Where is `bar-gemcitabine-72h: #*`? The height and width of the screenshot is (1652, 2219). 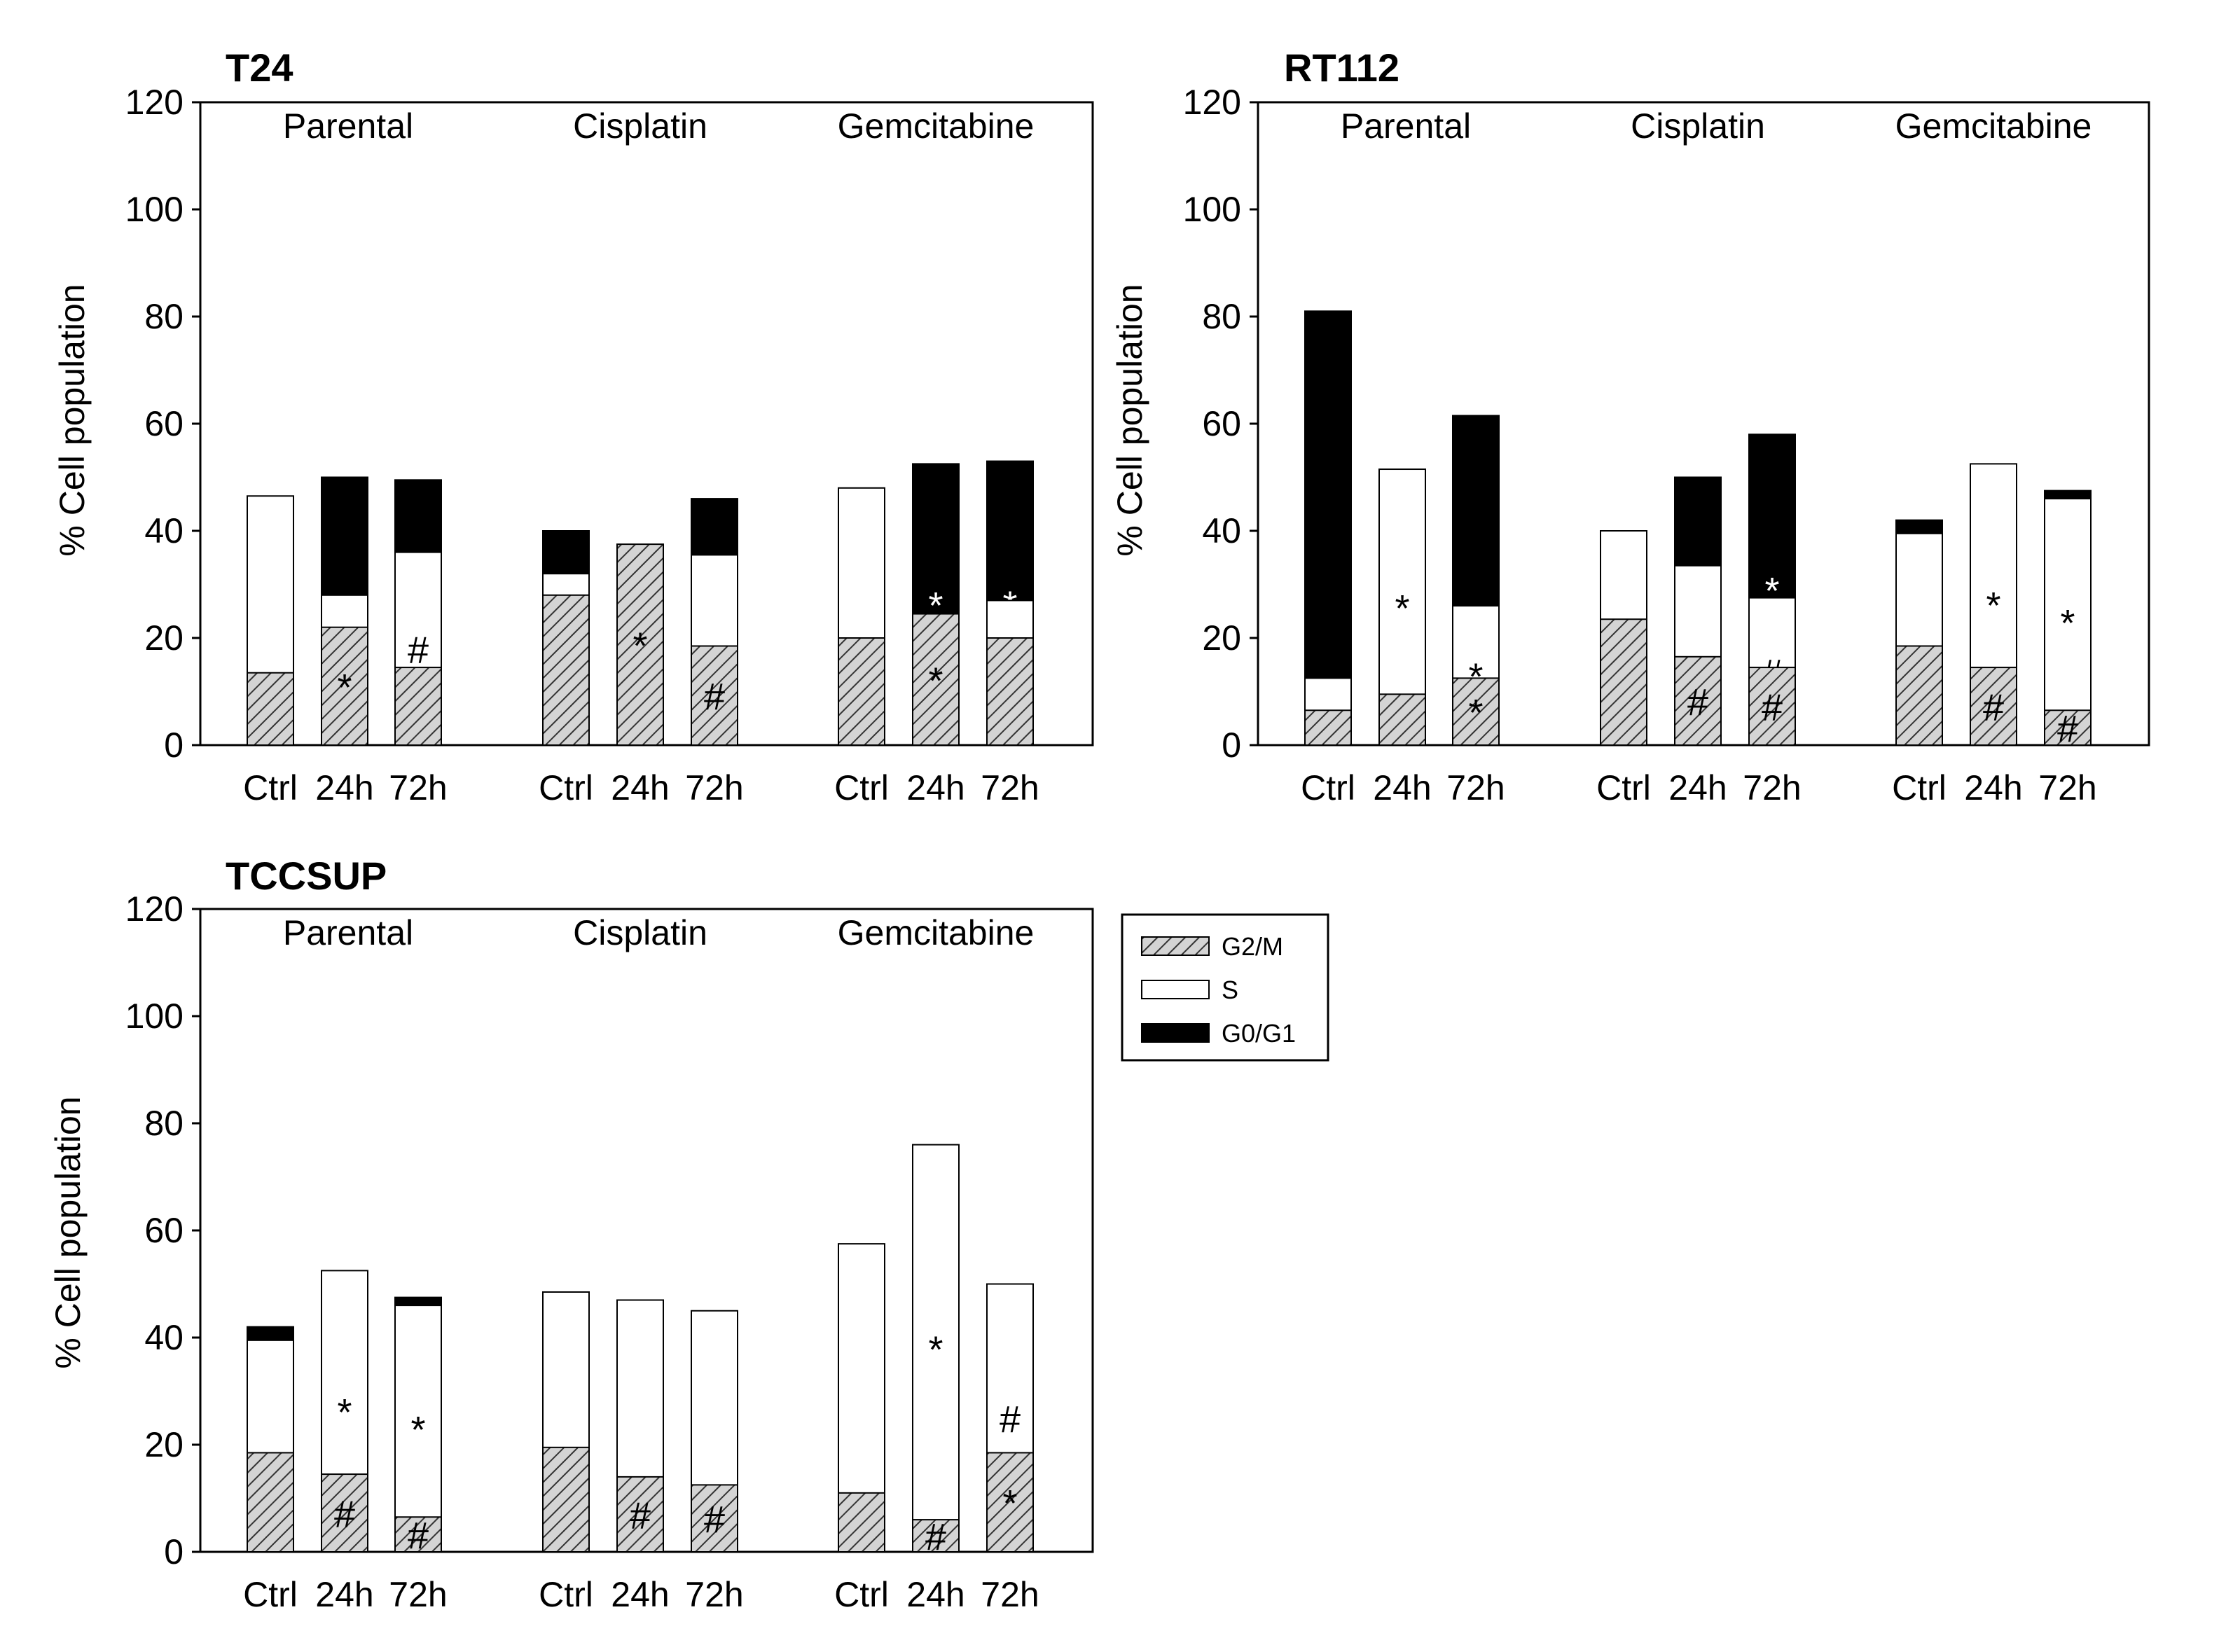
bar-gemcitabine-72h: #* is located at coordinates (1010, 1418).